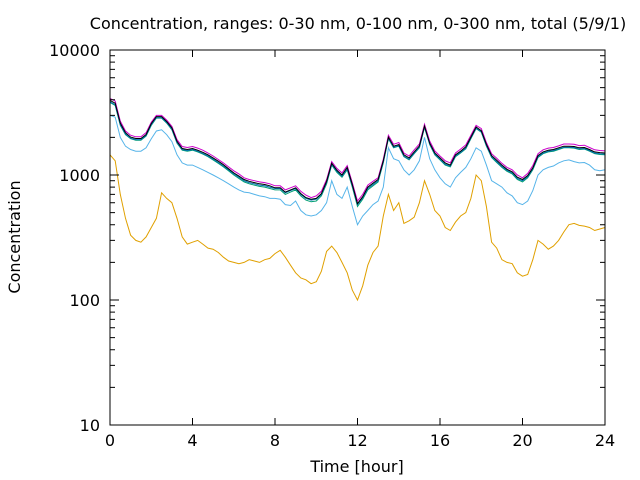 This screenshot has height=480, width=640. What do you see at coordinates (605, 440) in the screenshot?
I see `x-tick-label: 24` at bounding box center [605, 440].